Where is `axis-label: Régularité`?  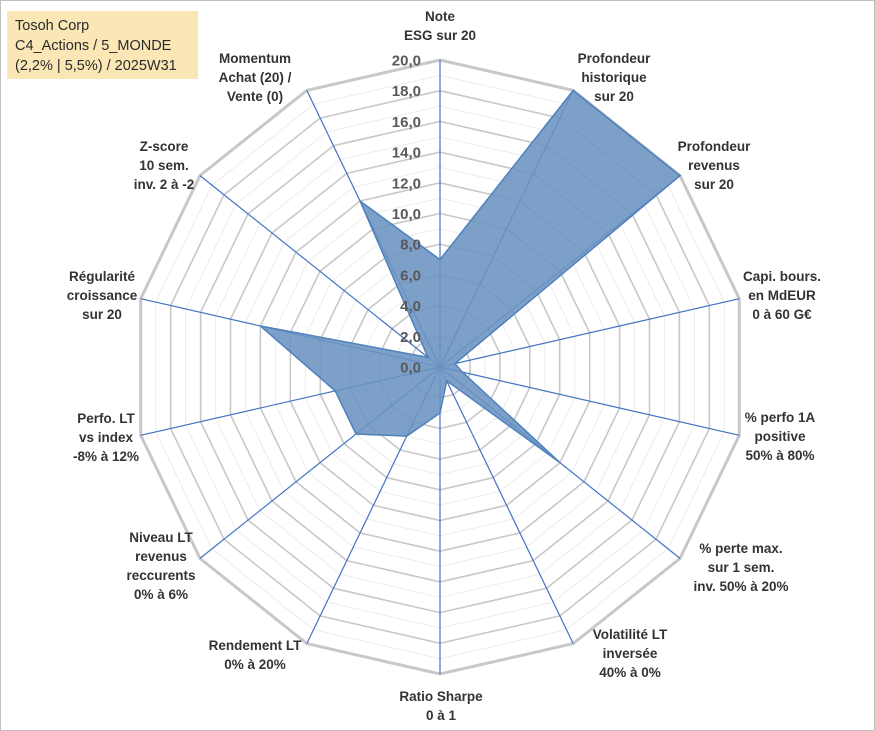 axis-label: Régularité is located at coordinates (102, 276).